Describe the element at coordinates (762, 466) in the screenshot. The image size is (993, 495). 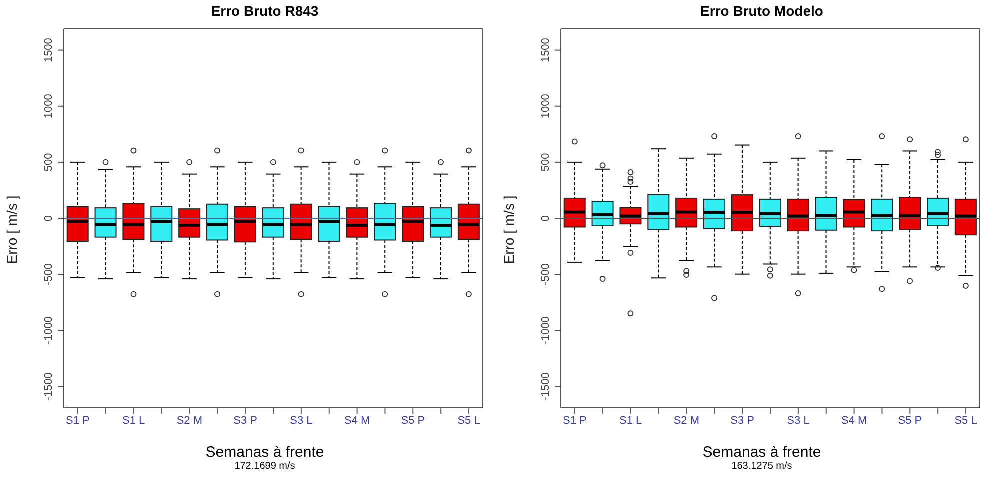
I see `text: 163.1275 m/s` at that location.